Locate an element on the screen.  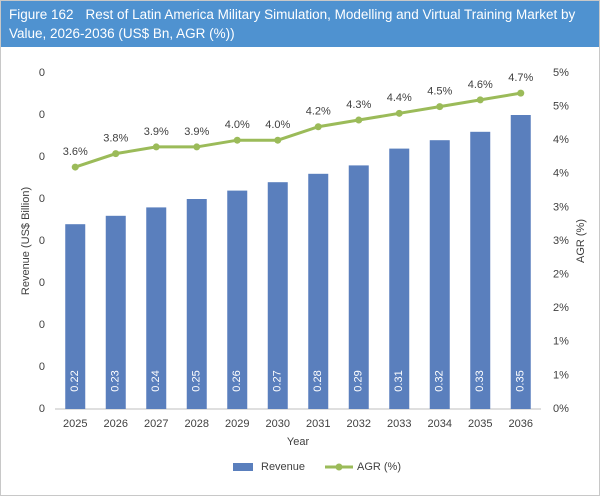
line-value-label: 3.6% is located at coordinates (75, 152).